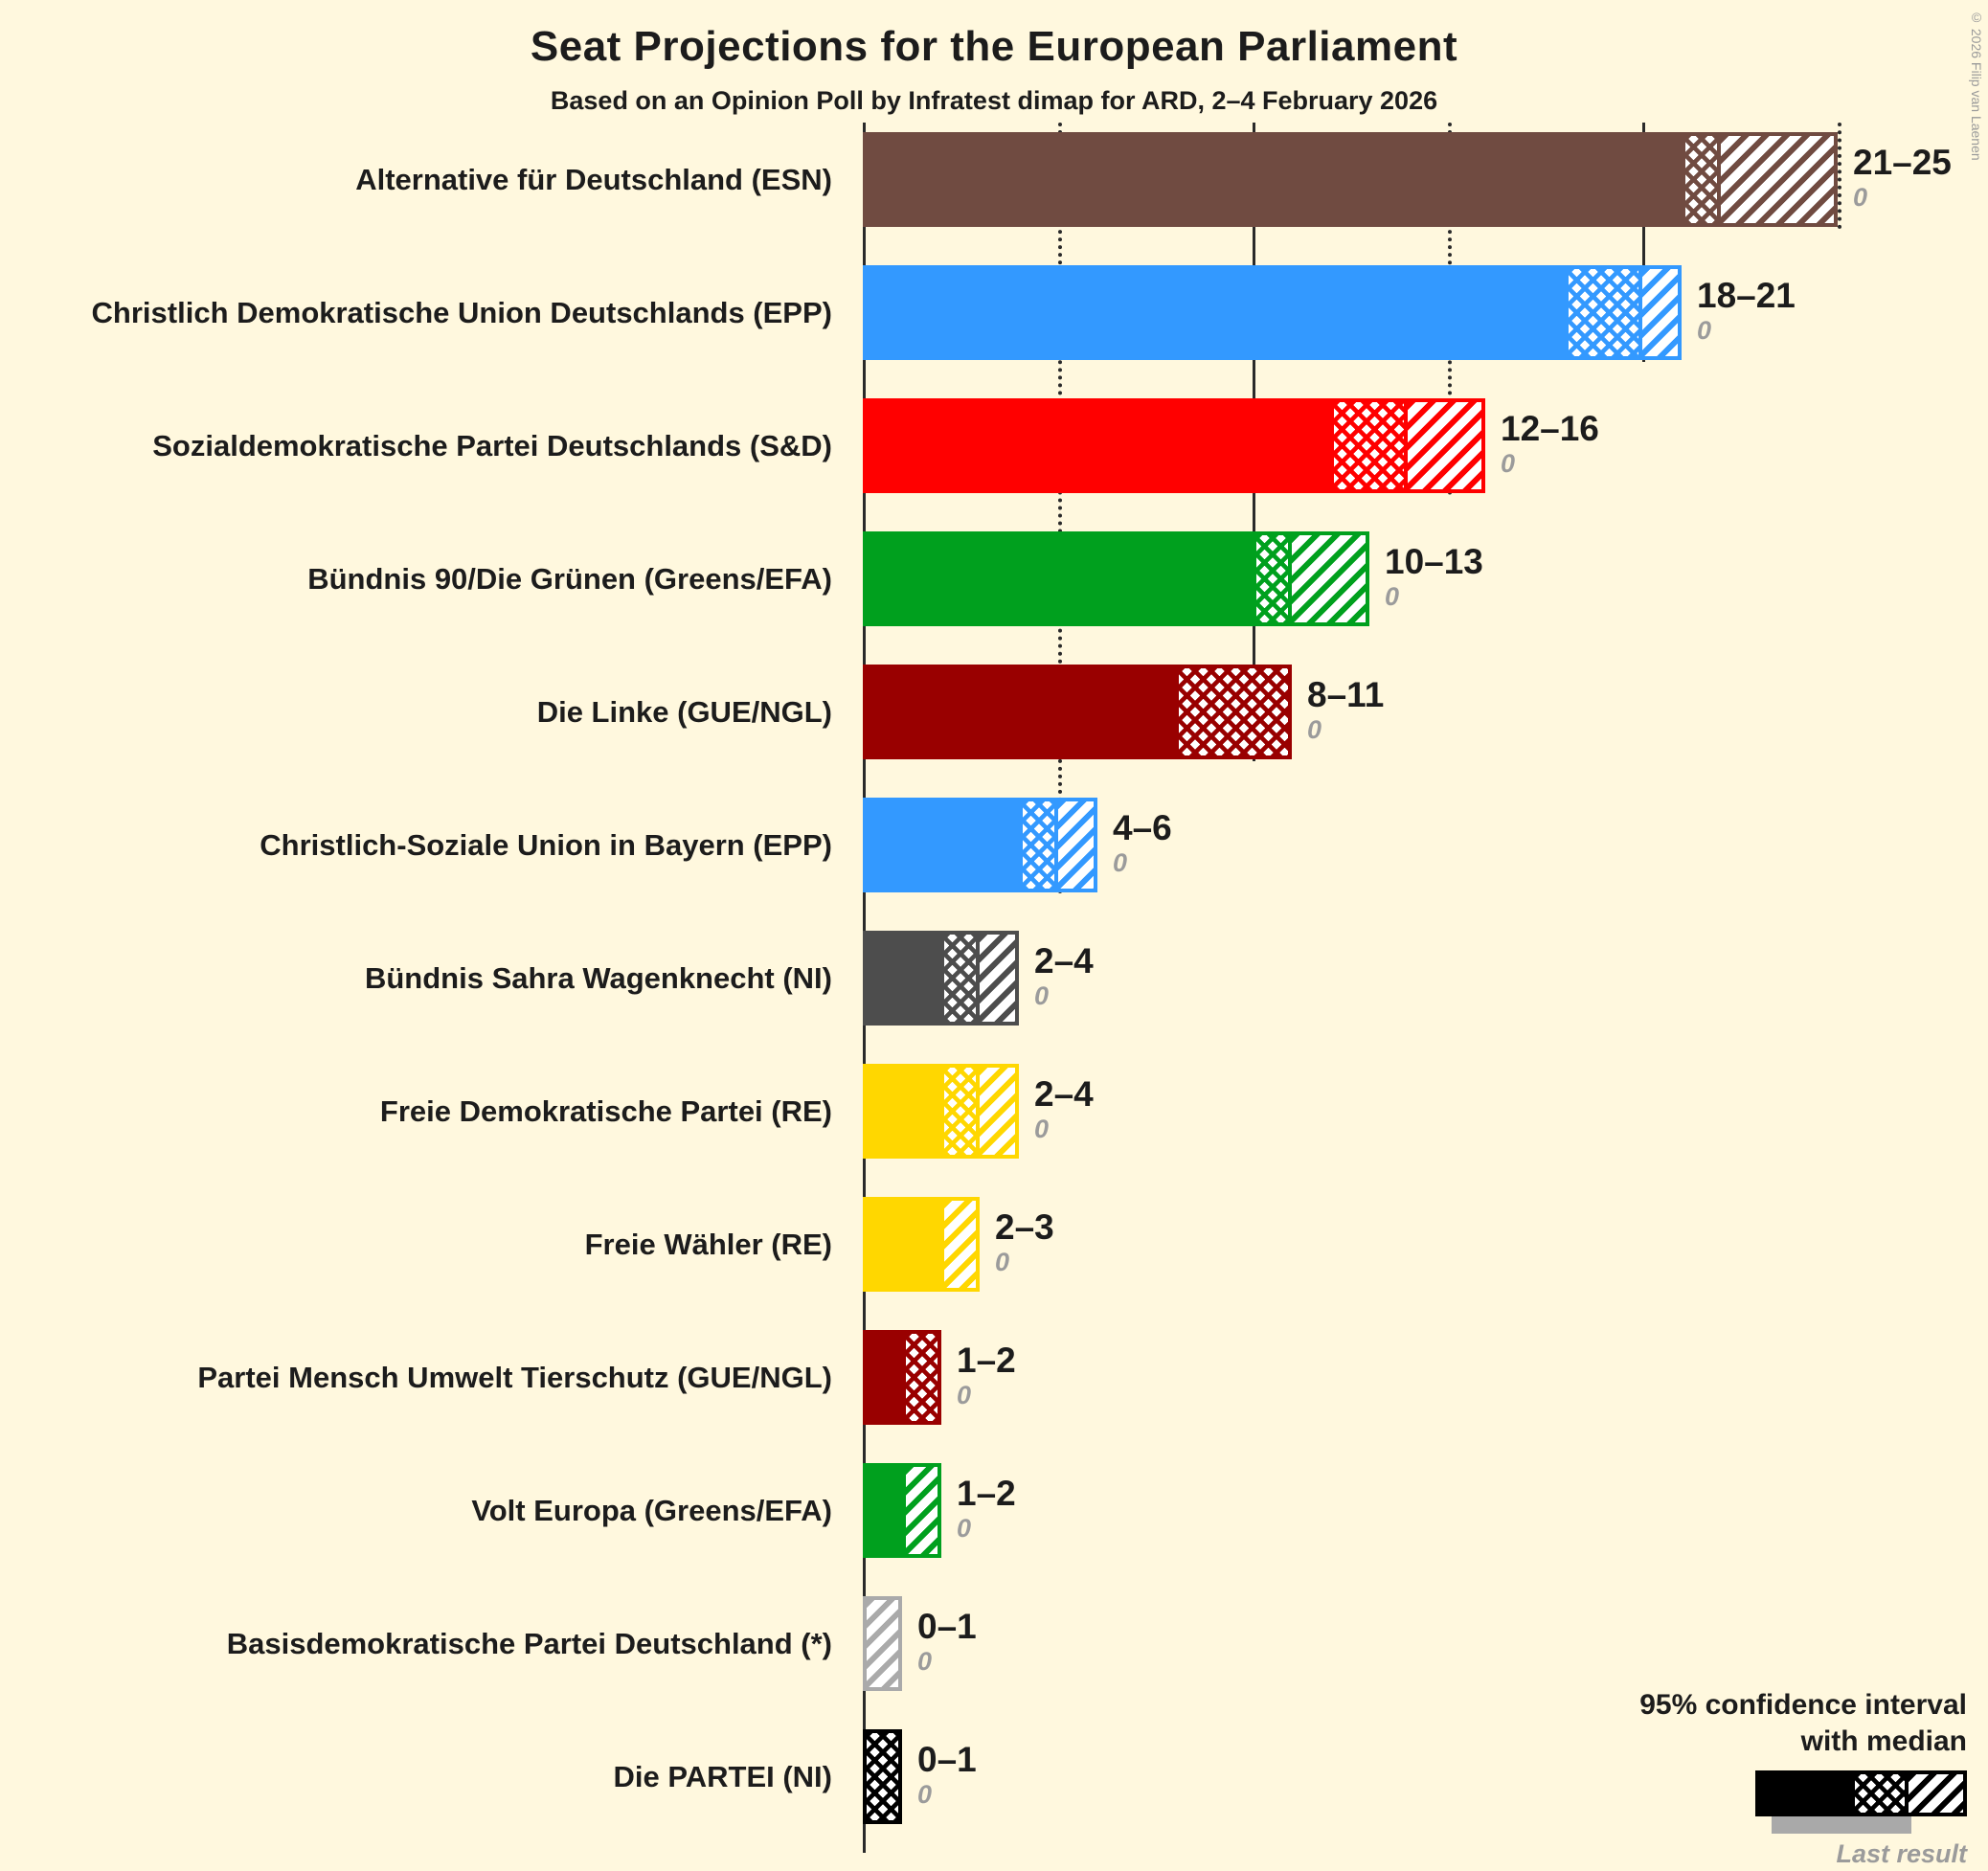  I want to click on party-row: Freie Wähler (RE) 2–3 0, so click(994, 1244).